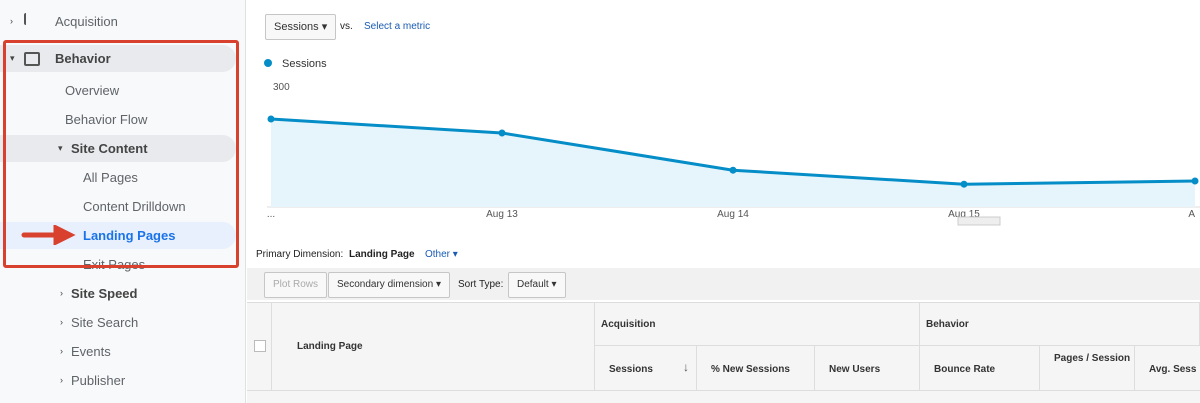 This screenshot has width=1200, height=403. I want to click on metric-dropdown: Sessions ▾, so click(301, 27).